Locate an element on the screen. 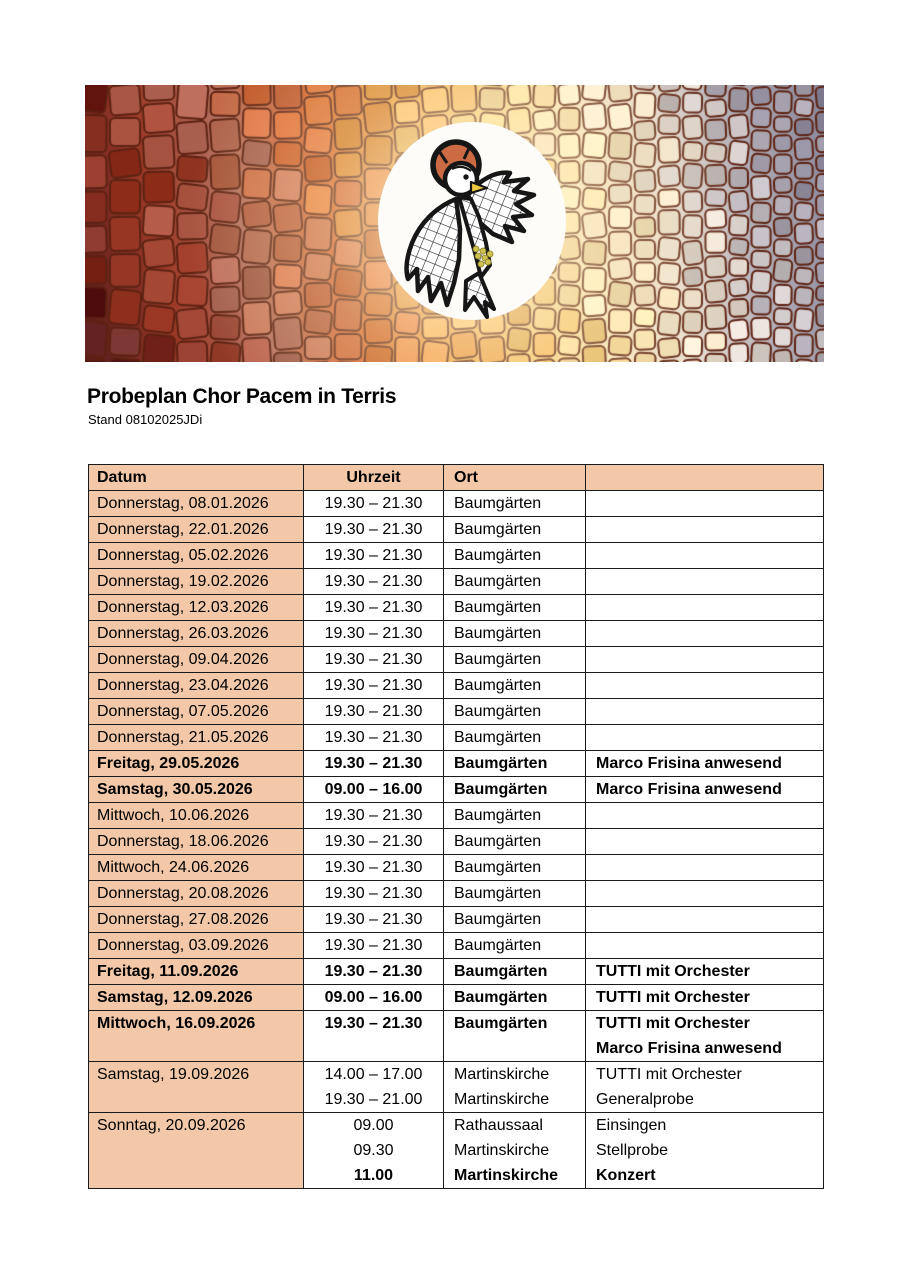 The height and width of the screenshot is (1288, 910). table-header-row: Datum Uhrzeit Ort is located at coordinates (456, 477).